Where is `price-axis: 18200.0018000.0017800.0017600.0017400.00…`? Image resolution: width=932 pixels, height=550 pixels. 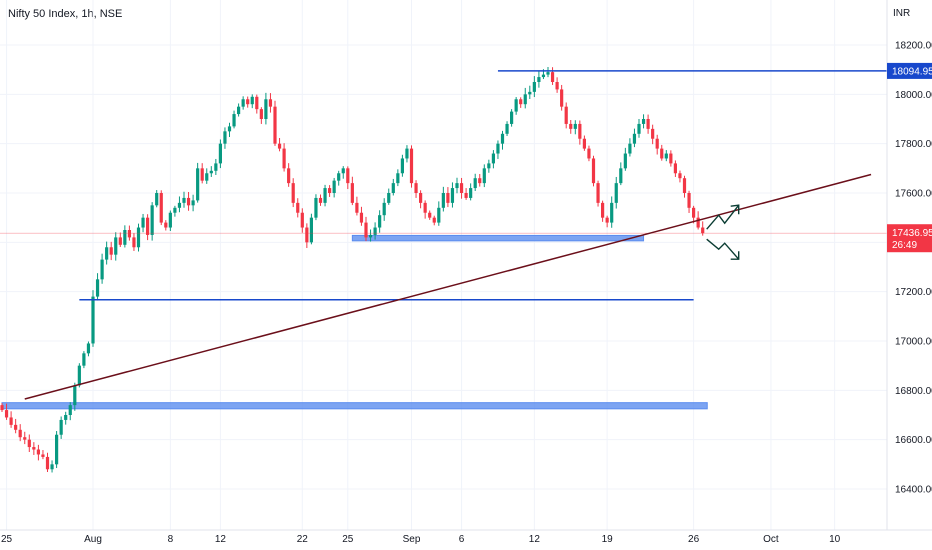
price-axis: 18200.0018000.0017800.0017600.0017400.00… is located at coordinates (913, 268).